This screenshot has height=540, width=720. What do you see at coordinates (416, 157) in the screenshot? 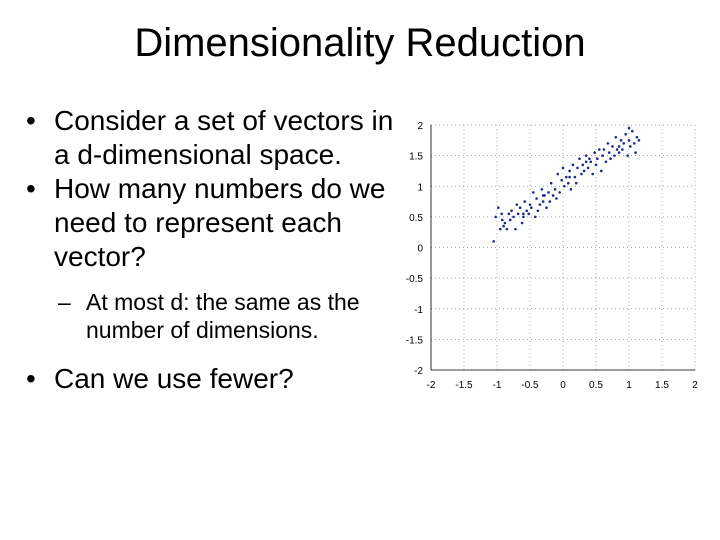
I see `y-tick-label: 1.5` at bounding box center [416, 157].